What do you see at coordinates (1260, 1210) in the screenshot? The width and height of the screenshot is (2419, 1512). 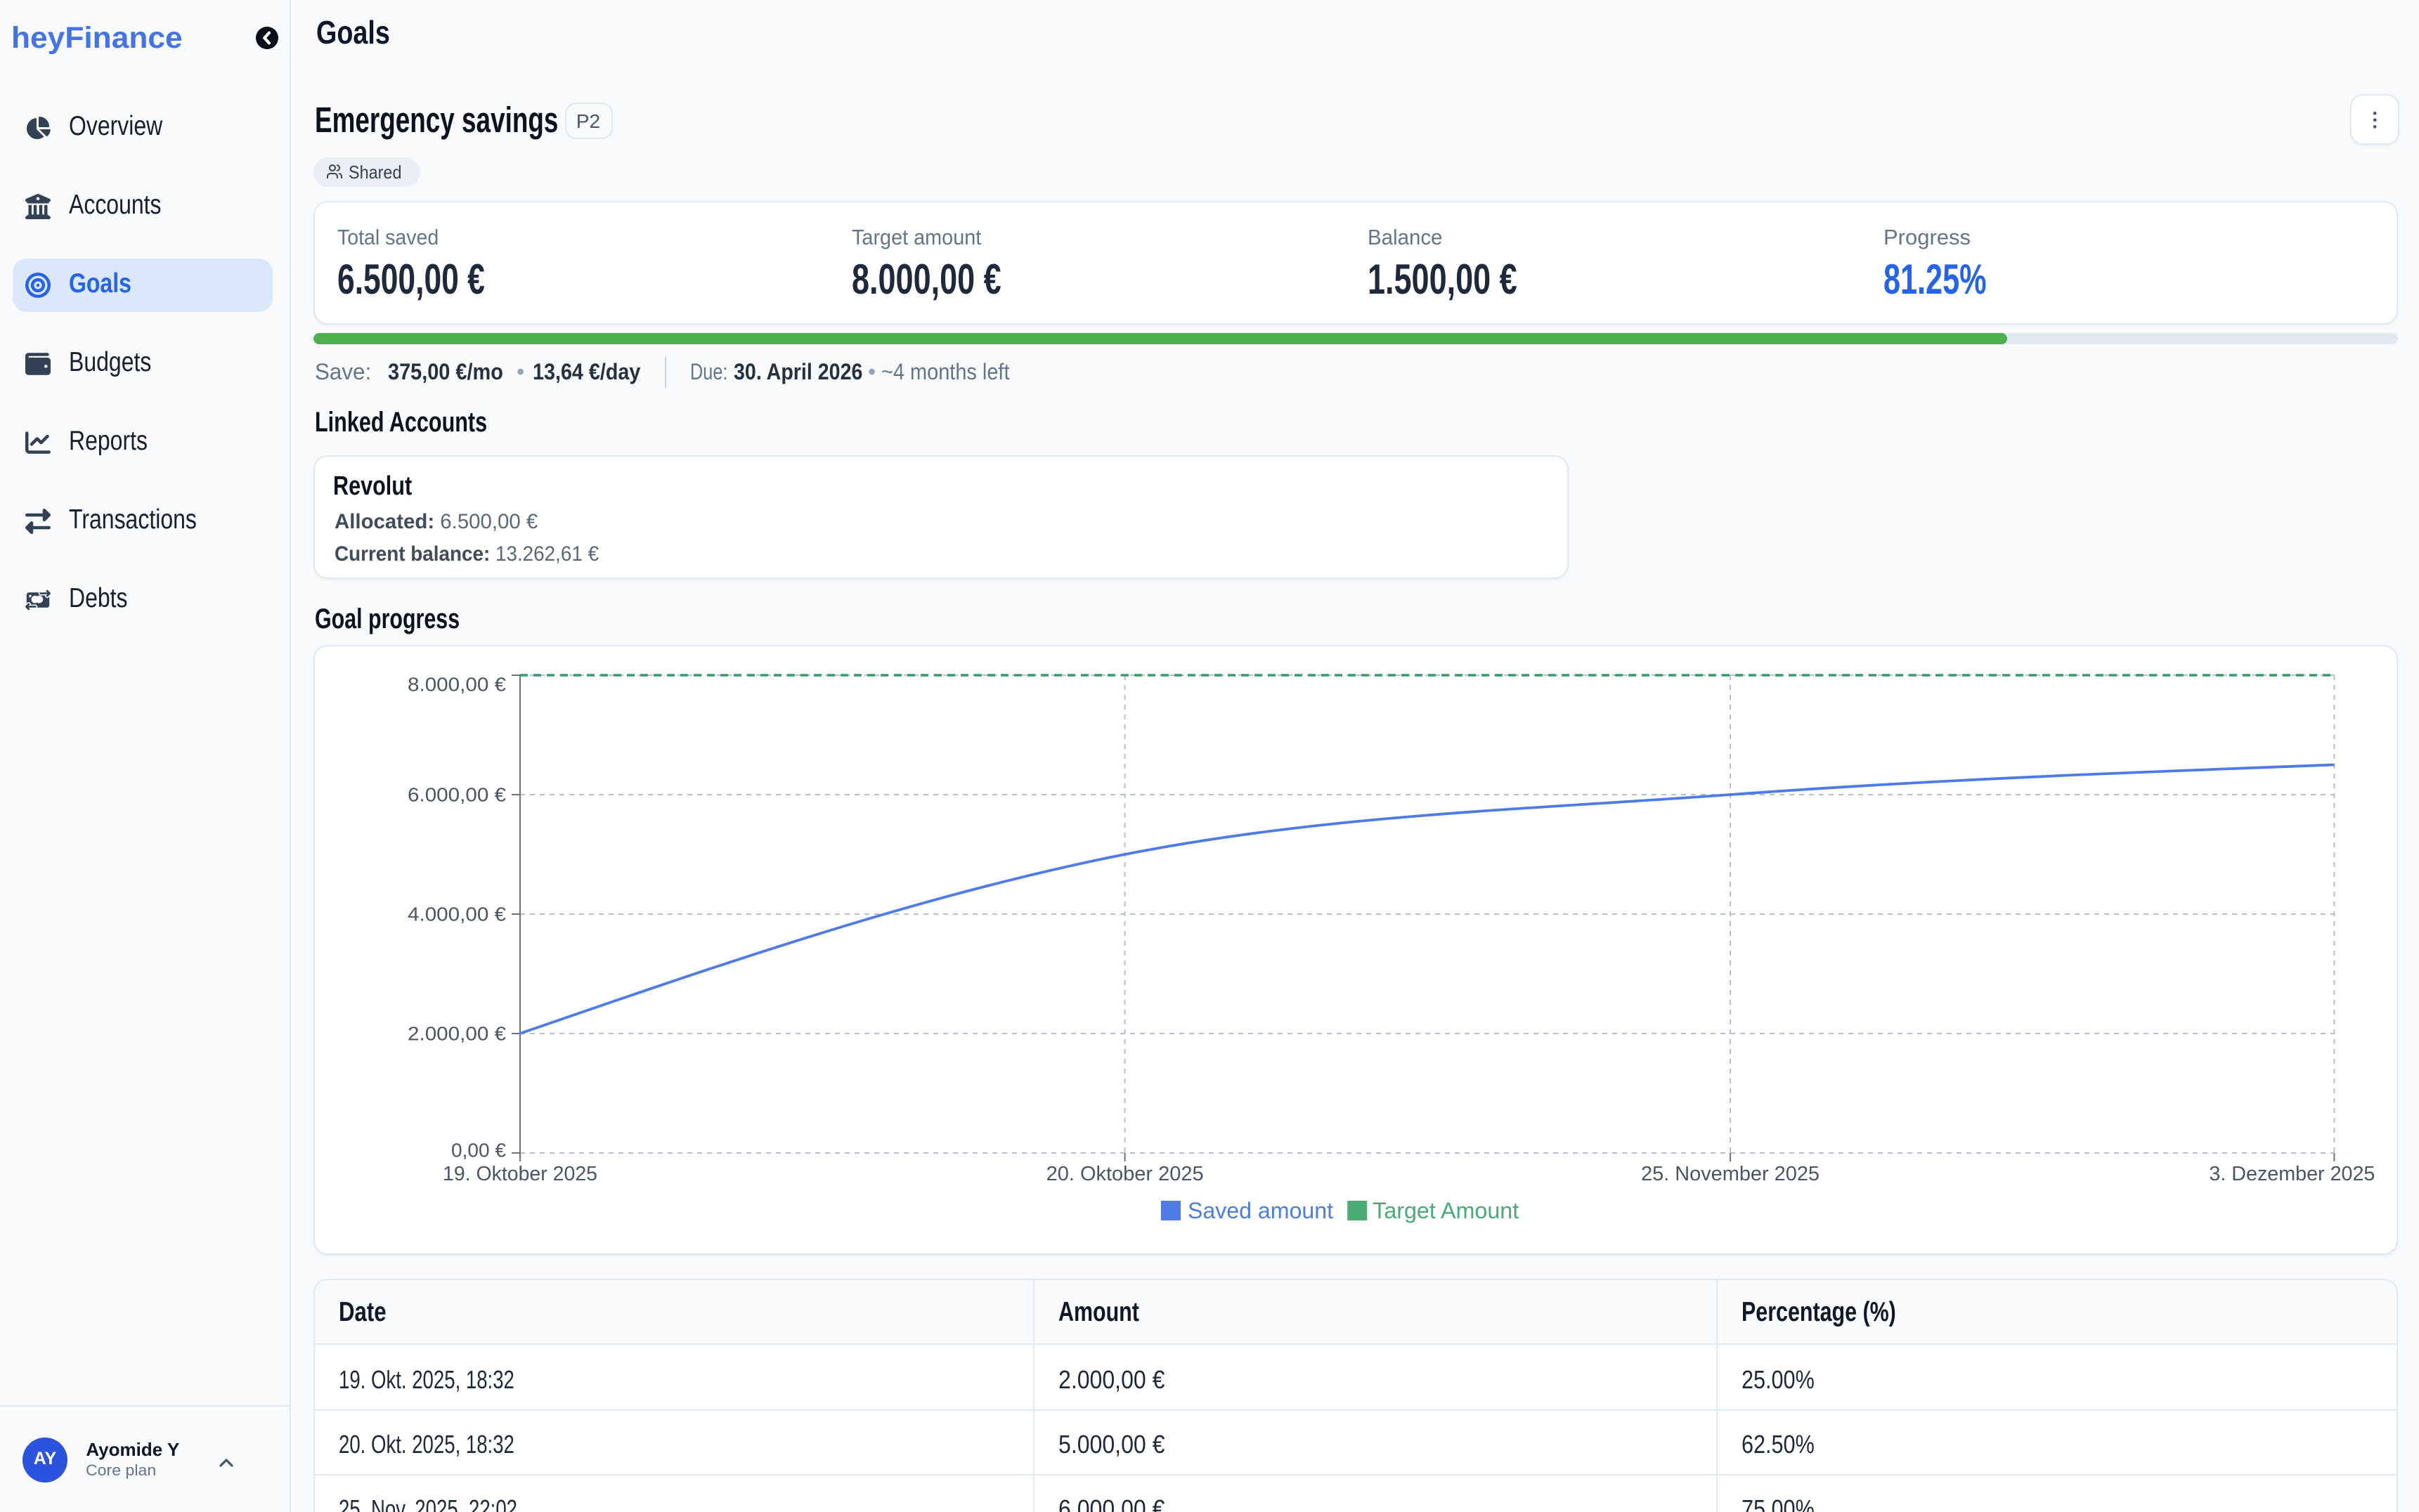 I see `svg-text: Saved amount` at bounding box center [1260, 1210].